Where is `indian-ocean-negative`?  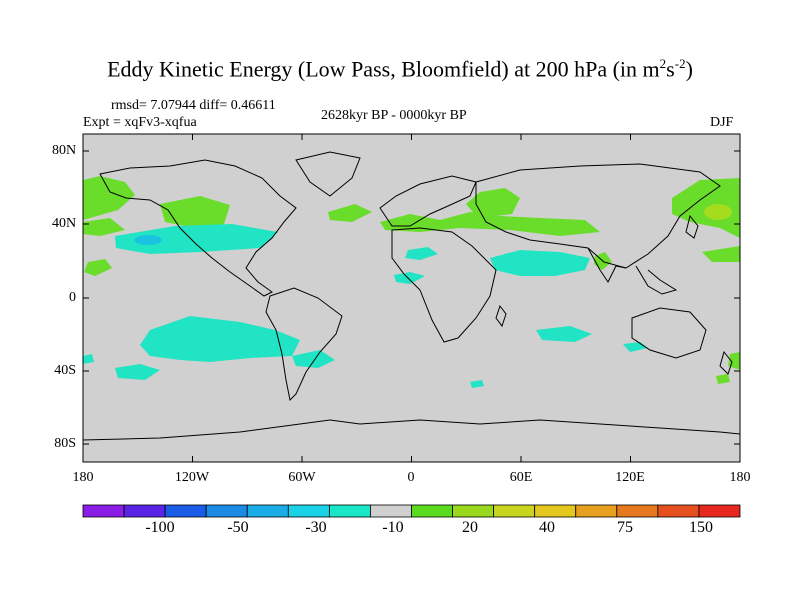
indian-ocean-negative is located at coordinates (564, 334).